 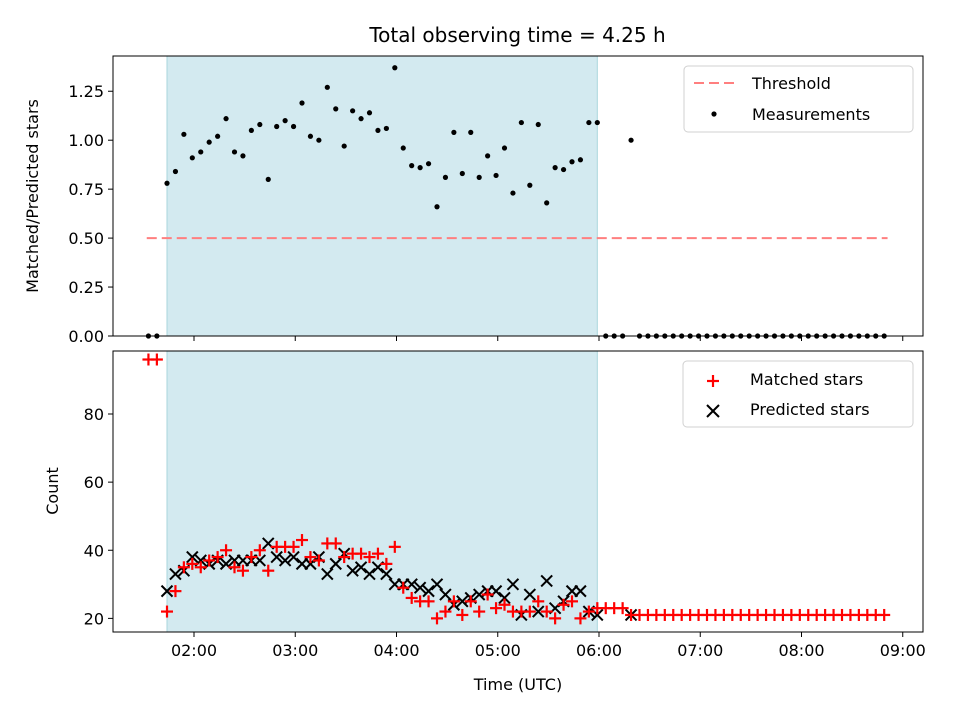 I want to click on top-ytick-label: 1.00, so click(x=86, y=140).